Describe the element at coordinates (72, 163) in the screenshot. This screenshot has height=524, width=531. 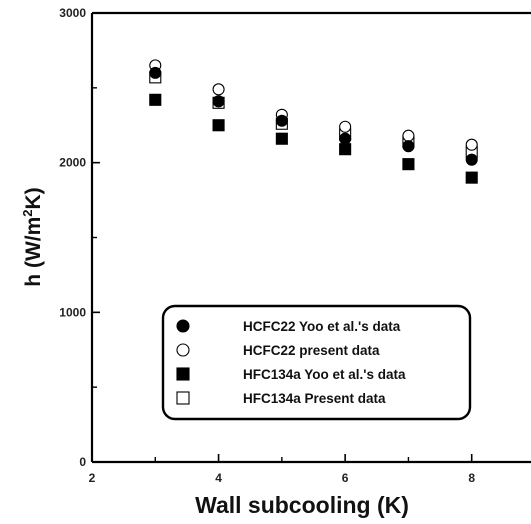
I see `y-tick-label: 2000` at that location.